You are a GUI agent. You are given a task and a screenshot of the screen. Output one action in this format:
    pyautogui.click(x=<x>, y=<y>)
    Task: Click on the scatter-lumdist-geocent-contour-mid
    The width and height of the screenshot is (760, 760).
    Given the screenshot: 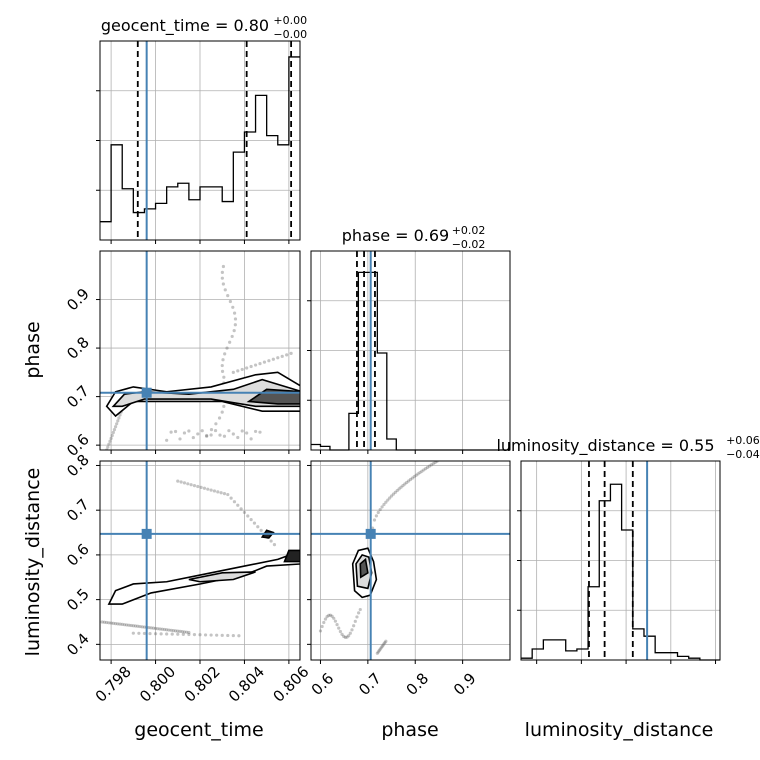 What is the action you would take?
    pyautogui.click(x=222, y=577)
    